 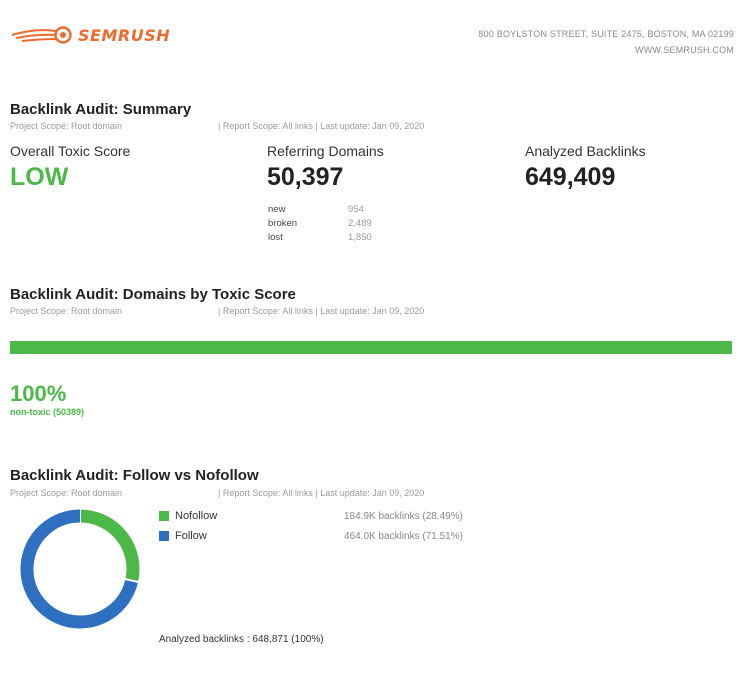 I want to click on legend-item-nofollow: Nofollow, so click(x=188, y=516).